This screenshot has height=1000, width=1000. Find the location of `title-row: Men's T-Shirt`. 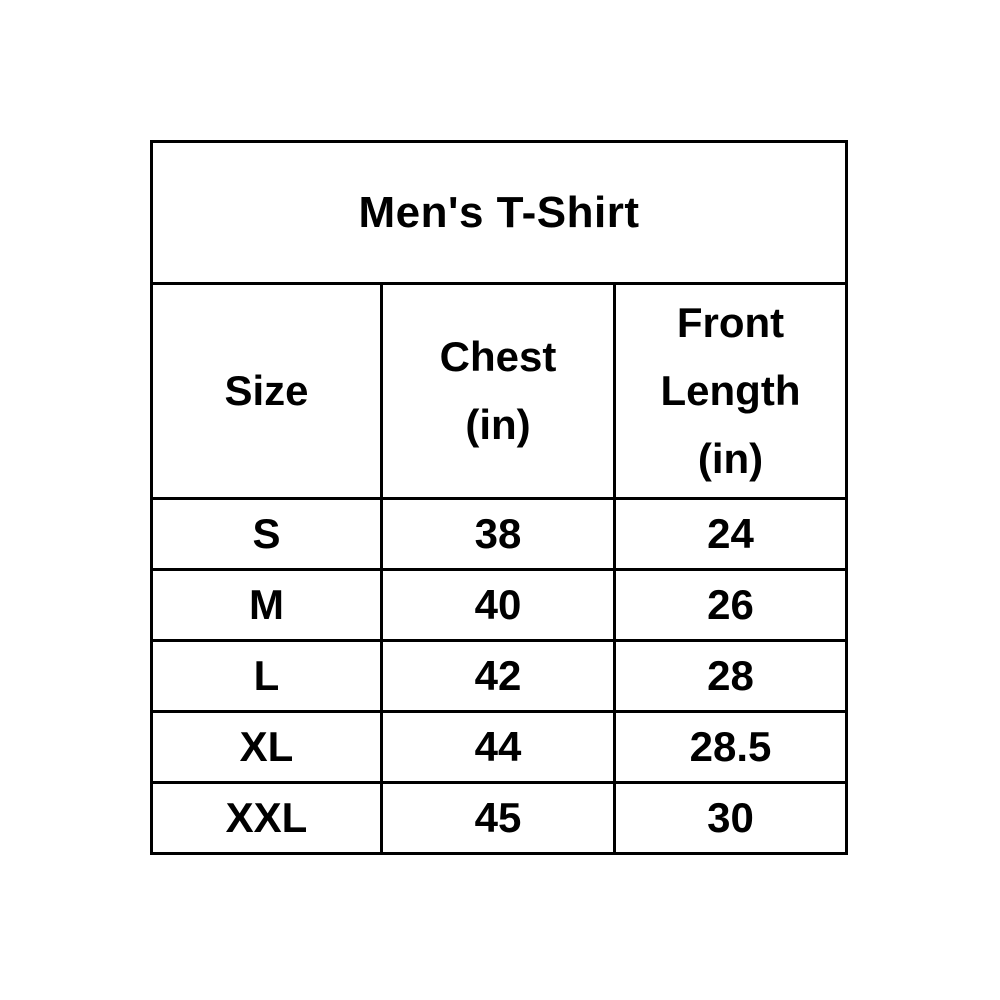

title-row: Men's T-Shirt is located at coordinates (499, 212).